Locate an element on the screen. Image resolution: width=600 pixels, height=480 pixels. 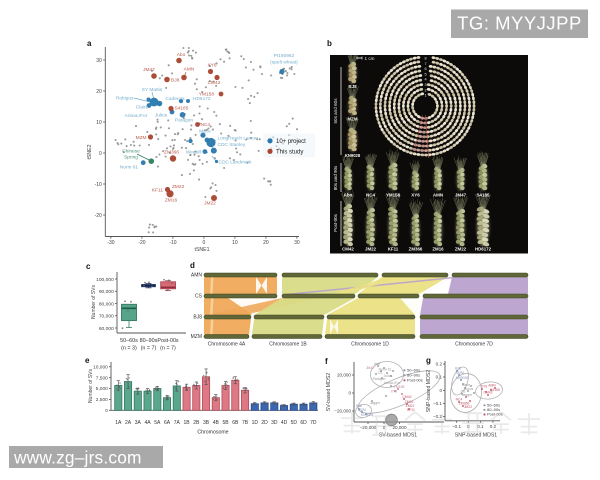
svg-text: CDC Landmark is located at coordinates (236, 163).